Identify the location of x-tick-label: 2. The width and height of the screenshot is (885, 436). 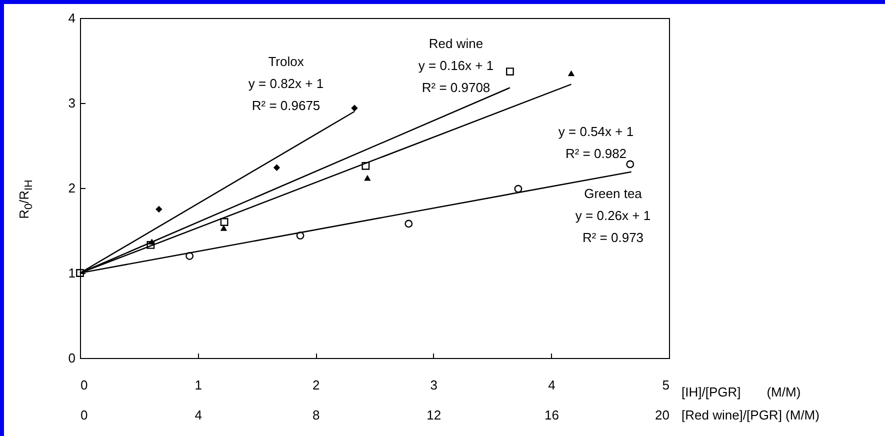
(316, 385).